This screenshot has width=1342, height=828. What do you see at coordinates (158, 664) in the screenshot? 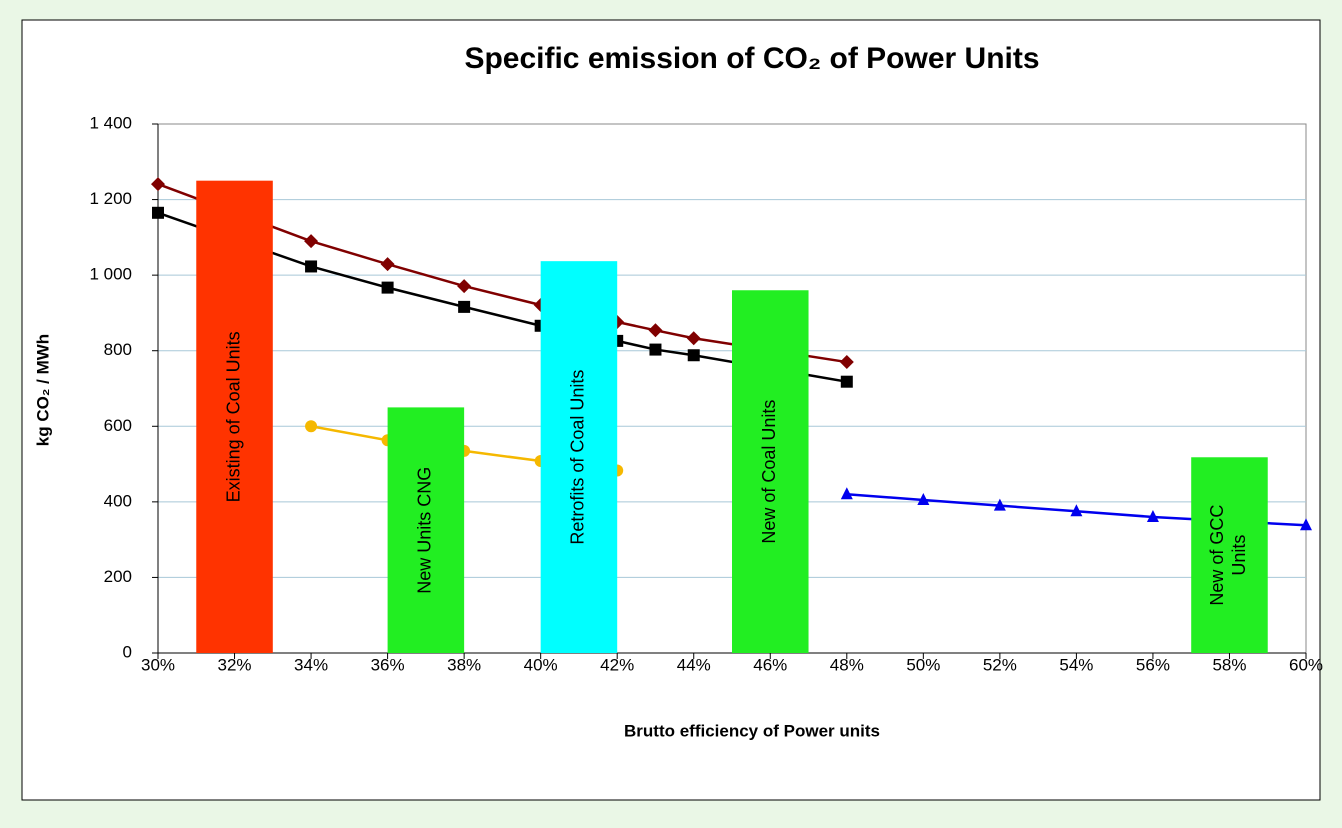
I see `x-tick-label: 30%` at bounding box center [158, 664].